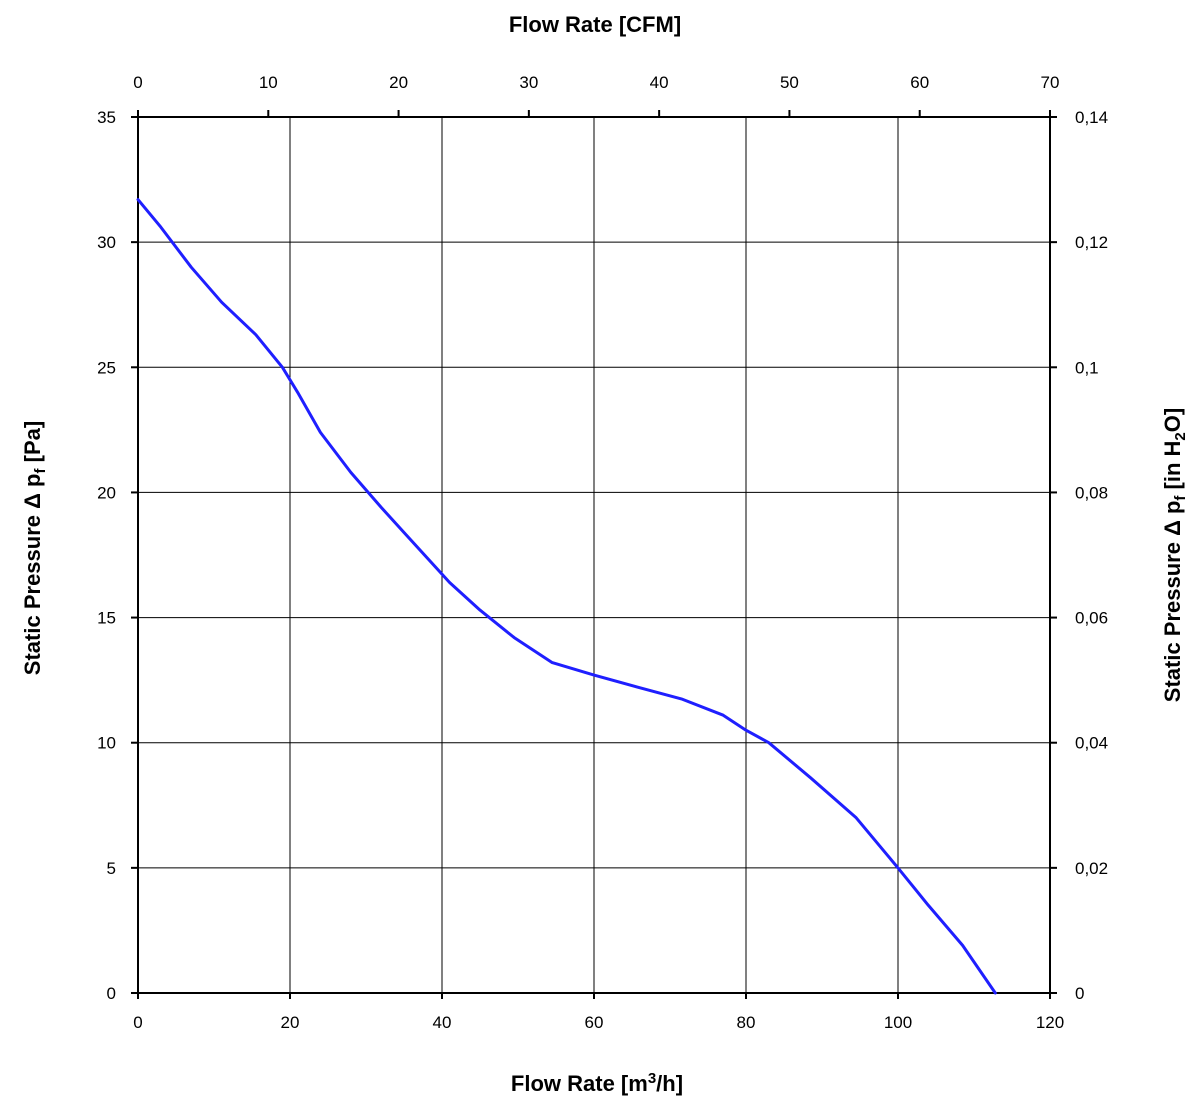 The height and width of the screenshot is (1099, 1195). Describe the element at coordinates (1079, 993) in the screenshot. I see `y2-tick-label: 0` at that location.